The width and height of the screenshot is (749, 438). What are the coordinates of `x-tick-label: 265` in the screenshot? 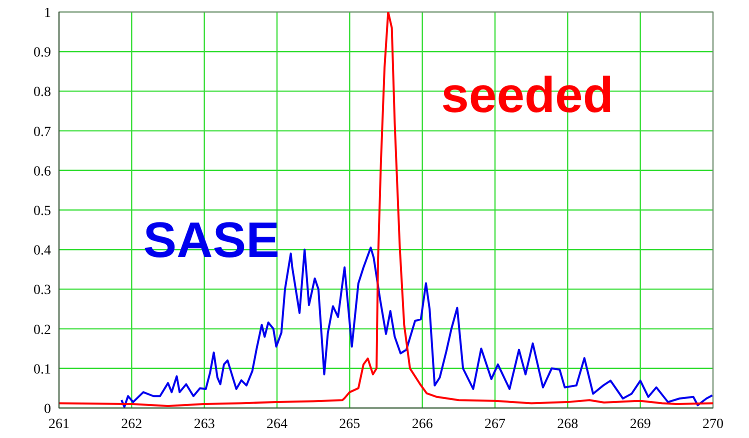 It's located at (349, 424).